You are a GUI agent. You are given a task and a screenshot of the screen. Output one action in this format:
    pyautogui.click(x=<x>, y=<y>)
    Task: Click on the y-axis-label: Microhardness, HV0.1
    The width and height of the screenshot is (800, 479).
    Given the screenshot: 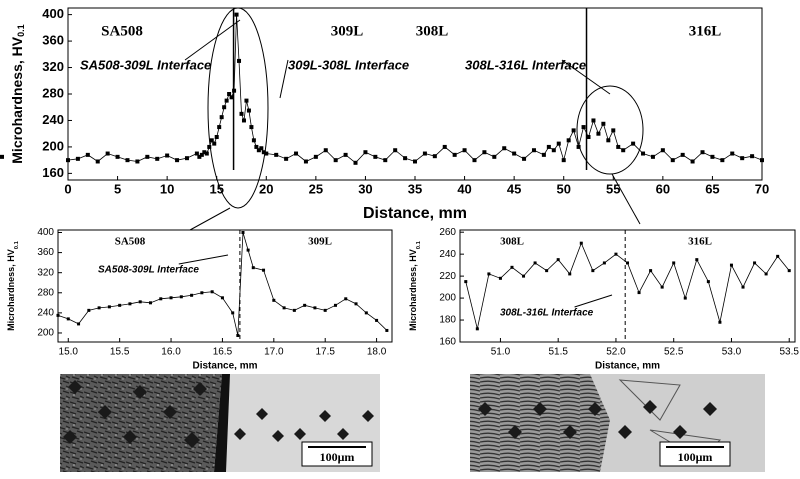 What is the action you would take?
    pyautogui.click(x=414, y=285)
    